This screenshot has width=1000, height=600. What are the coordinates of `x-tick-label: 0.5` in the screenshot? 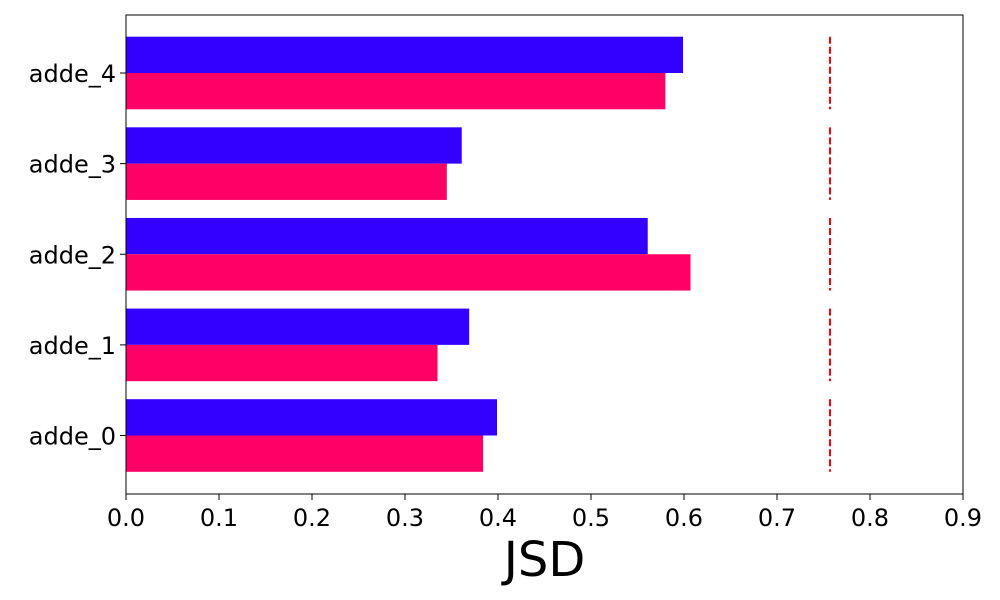 It's located at (591, 518).